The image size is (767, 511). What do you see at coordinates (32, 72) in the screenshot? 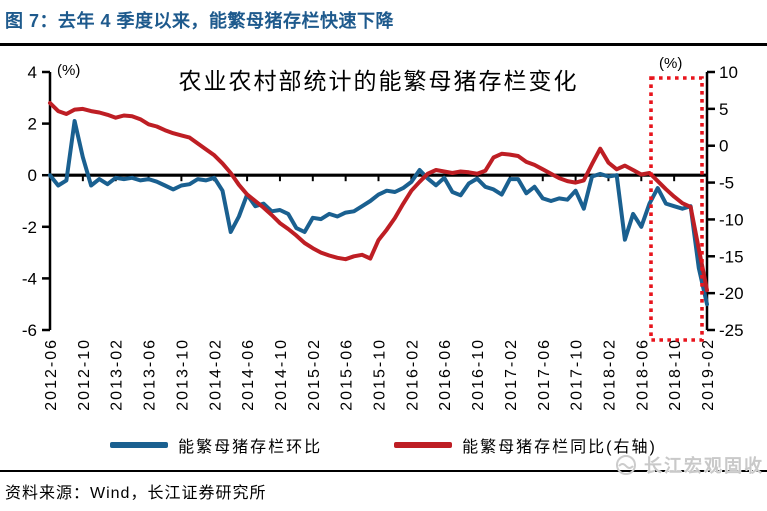
I see `svg-text: 4` at bounding box center [32, 72].